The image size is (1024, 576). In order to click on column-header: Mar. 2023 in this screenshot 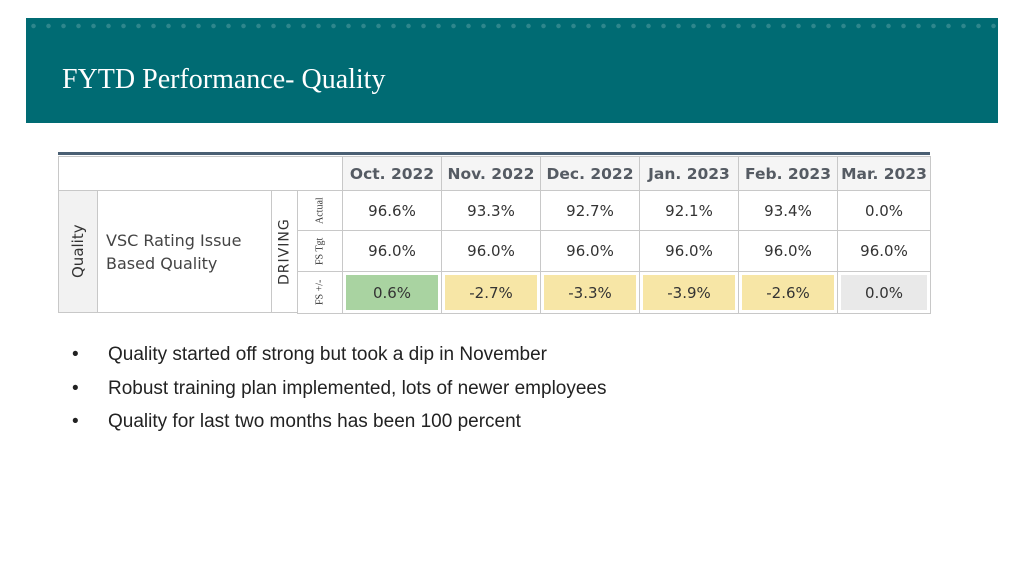, I will do `click(884, 173)`.